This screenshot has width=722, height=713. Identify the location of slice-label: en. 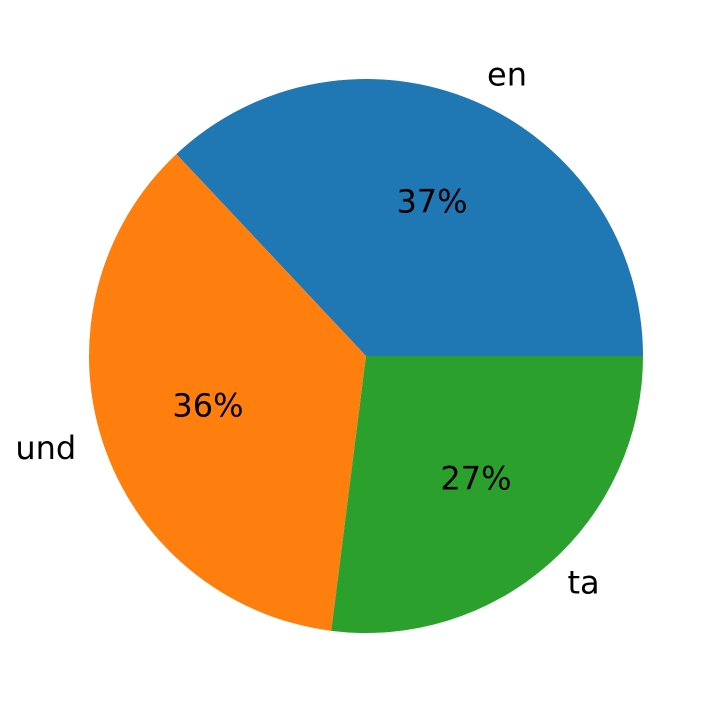
(507, 74).